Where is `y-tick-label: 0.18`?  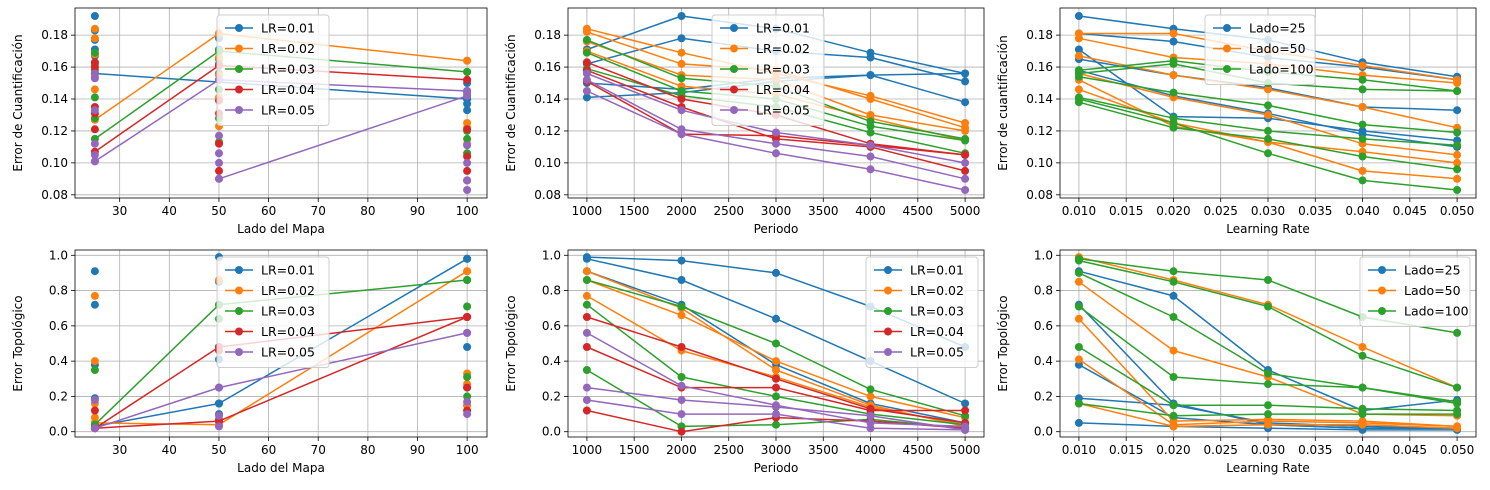 y-tick-label: 0.18 is located at coordinates (54, 35).